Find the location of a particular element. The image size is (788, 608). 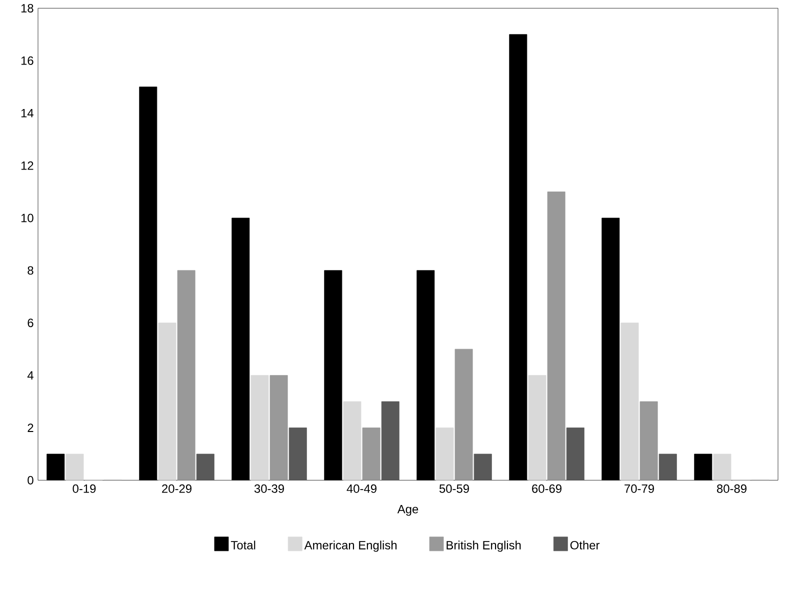

x-tick-label: 50-59 is located at coordinates (454, 488).